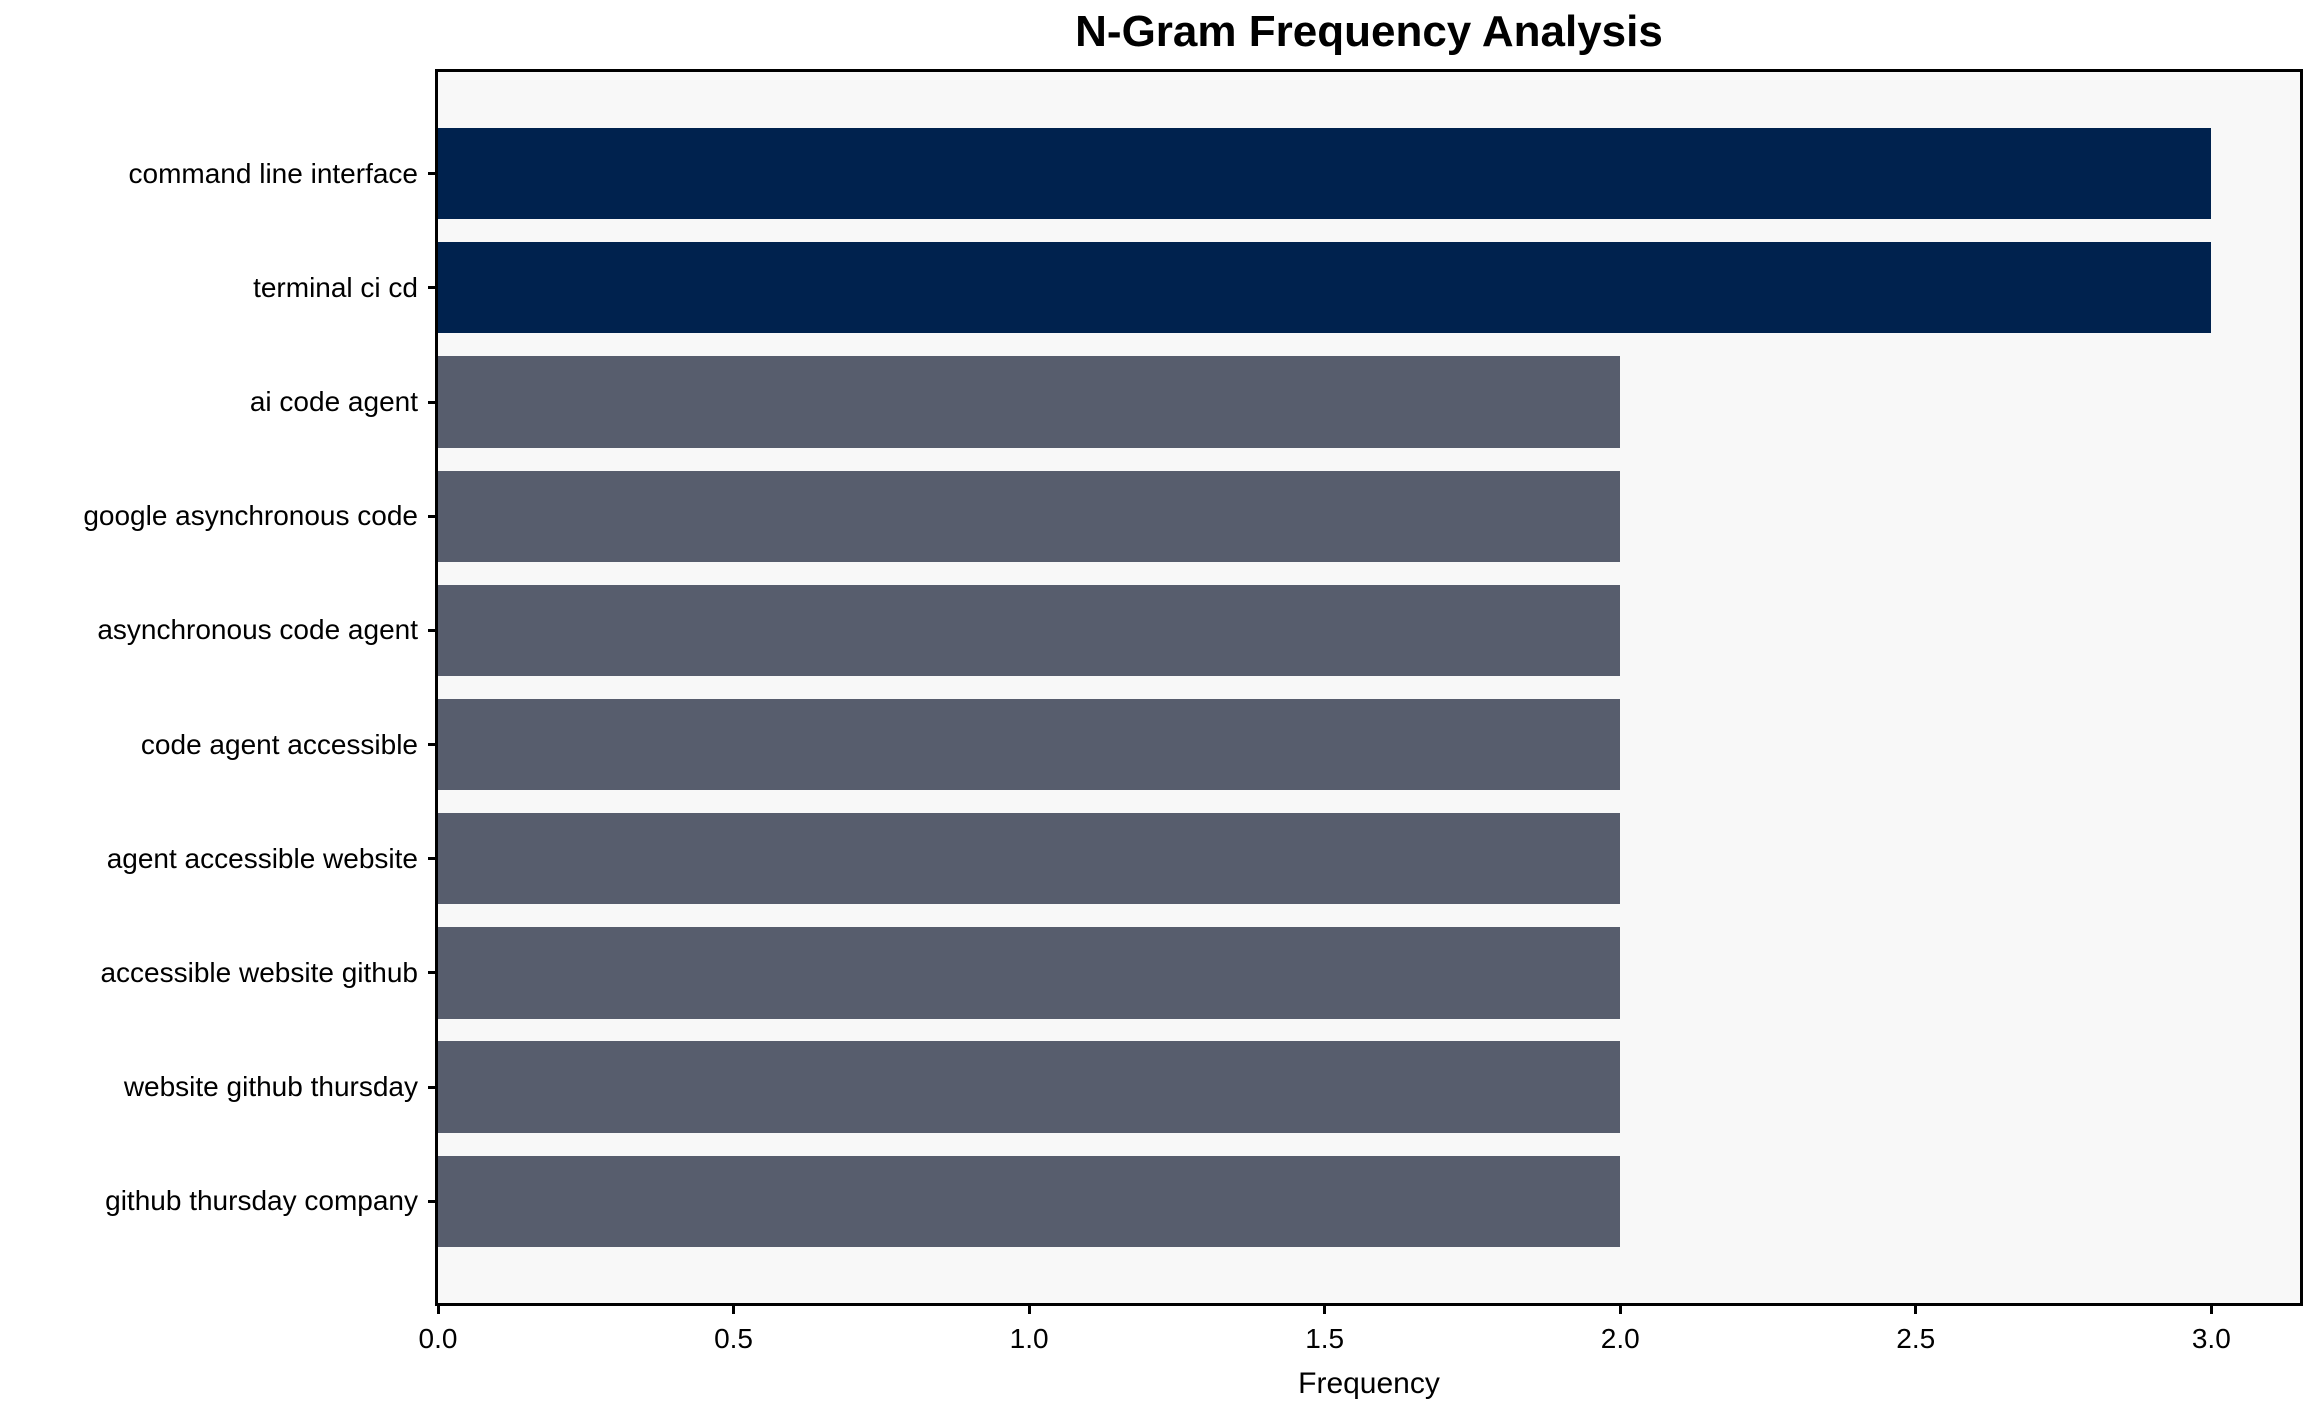 The height and width of the screenshot is (1414, 2318). What do you see at coordinates (1029, 402) in the screenshot?
I see `bar-ai-code-agent` at bounding box center [1029, 402].